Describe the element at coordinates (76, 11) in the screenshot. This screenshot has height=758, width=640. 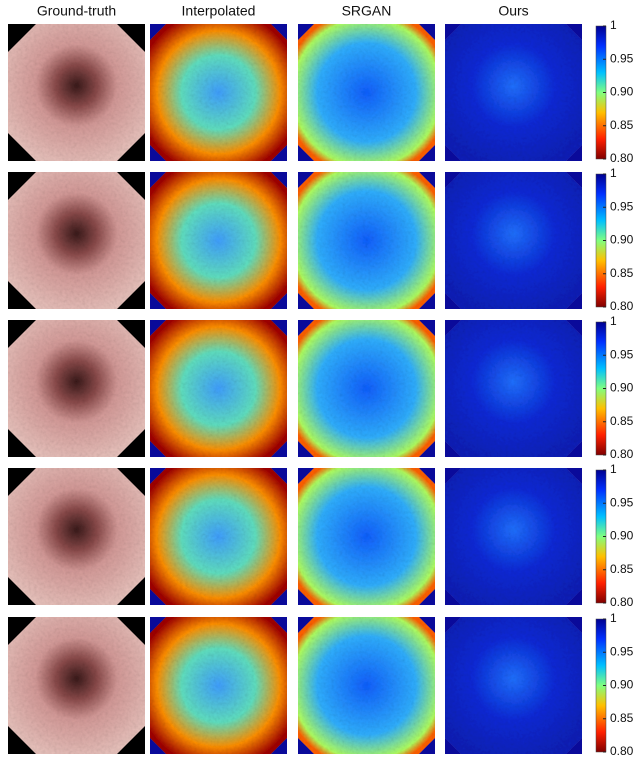
I see `column-header: Ground-truth` at that location.